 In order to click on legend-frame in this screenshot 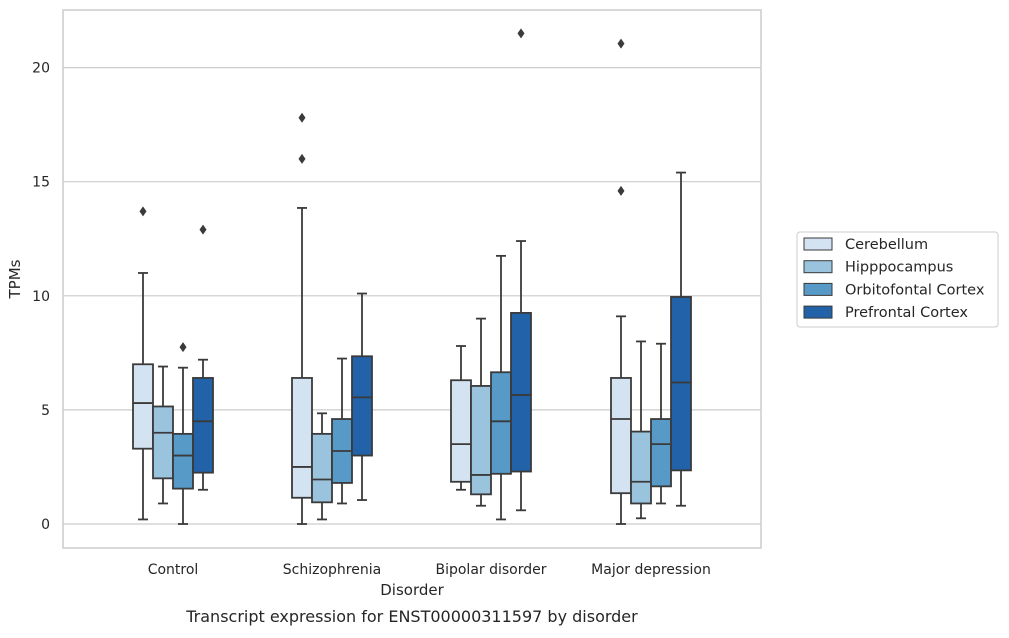, I will do `click(897, 279)`.